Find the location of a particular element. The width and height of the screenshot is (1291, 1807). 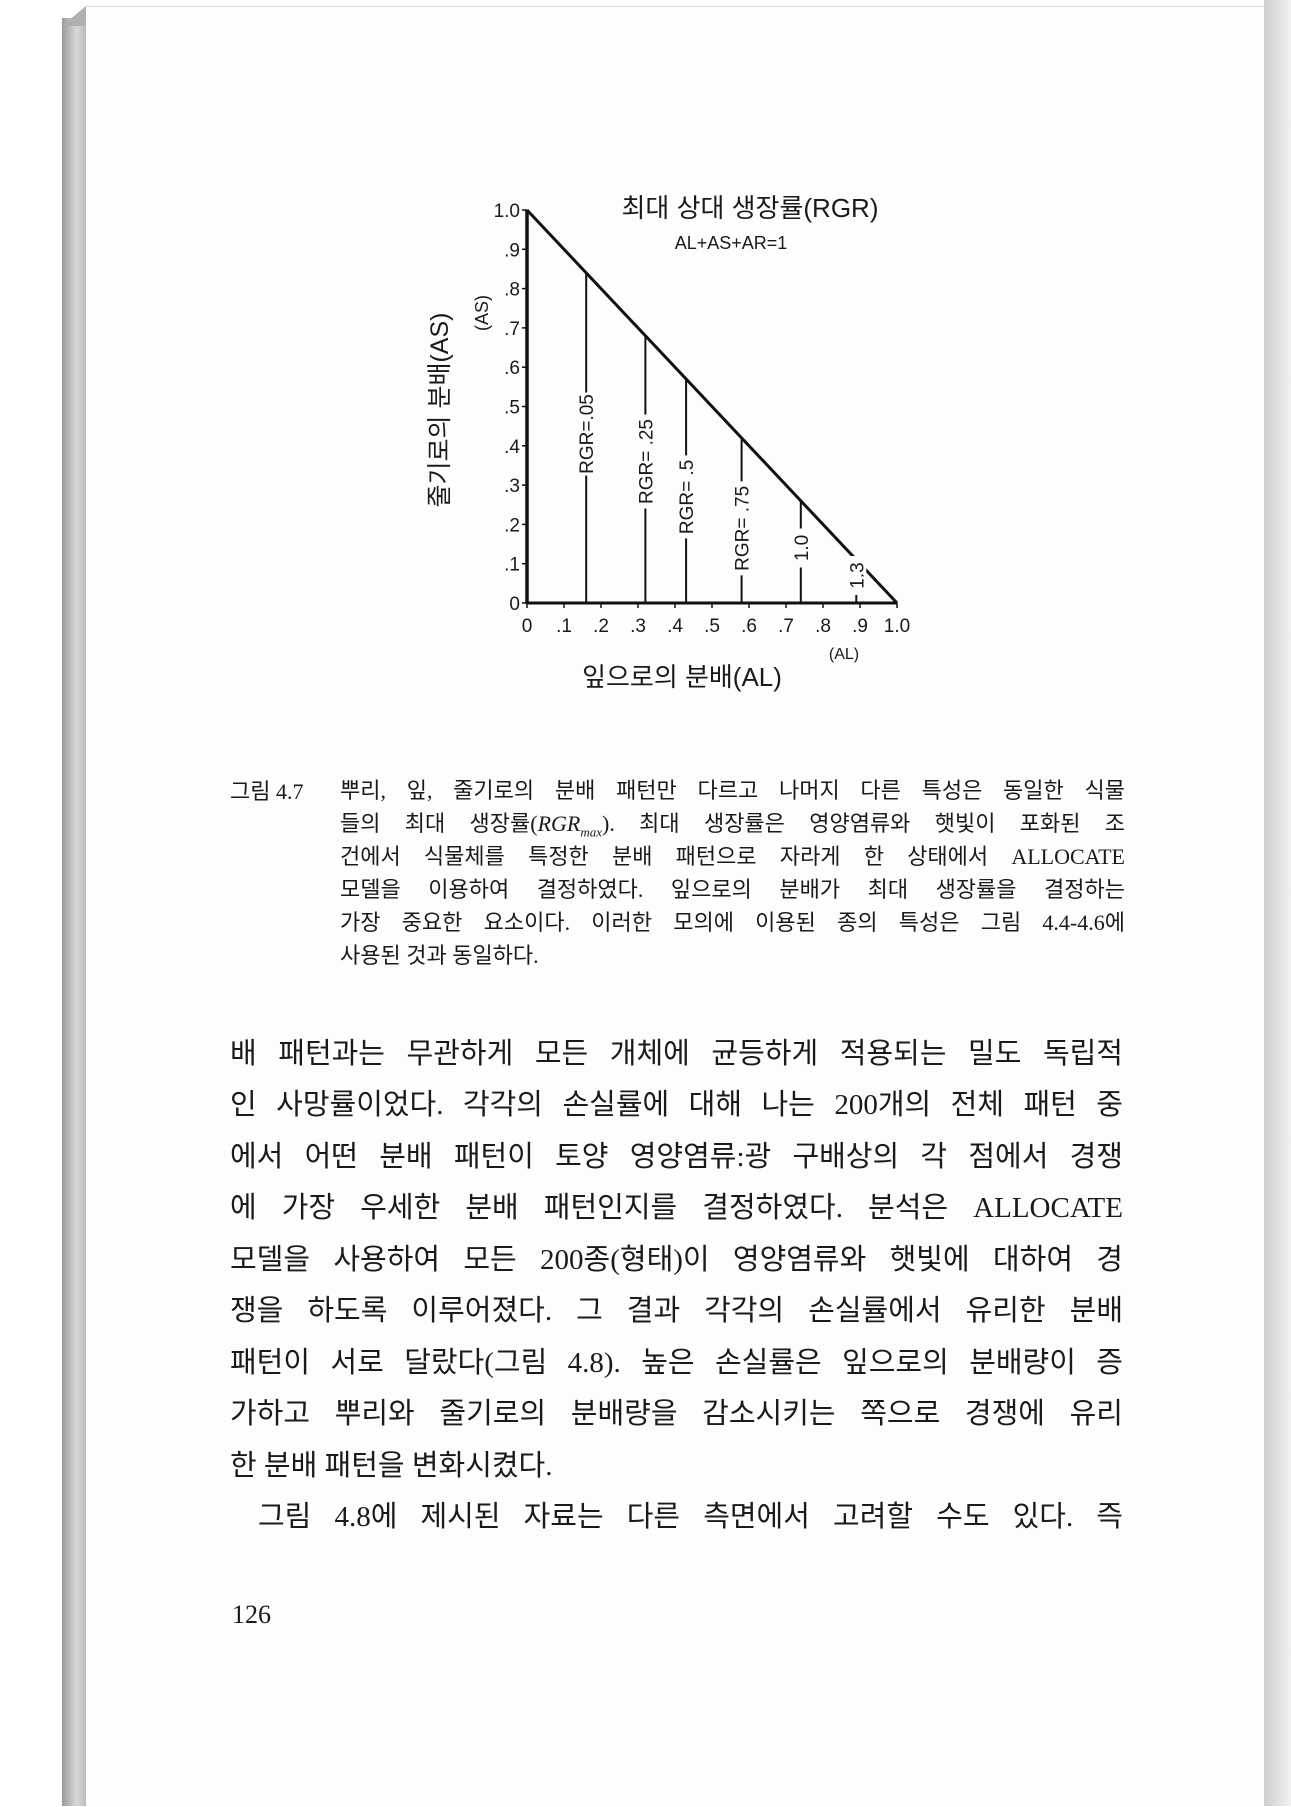

y-tick-label: .6 is located at coordinates (512, 368).